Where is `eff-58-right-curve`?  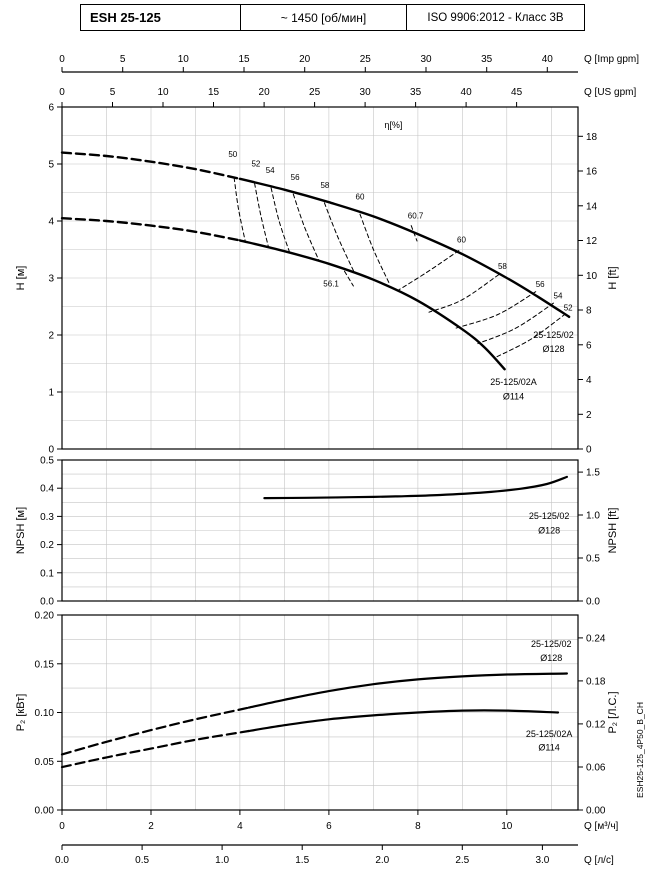
eff-58-right-curve is located at coordinates (464, 293).